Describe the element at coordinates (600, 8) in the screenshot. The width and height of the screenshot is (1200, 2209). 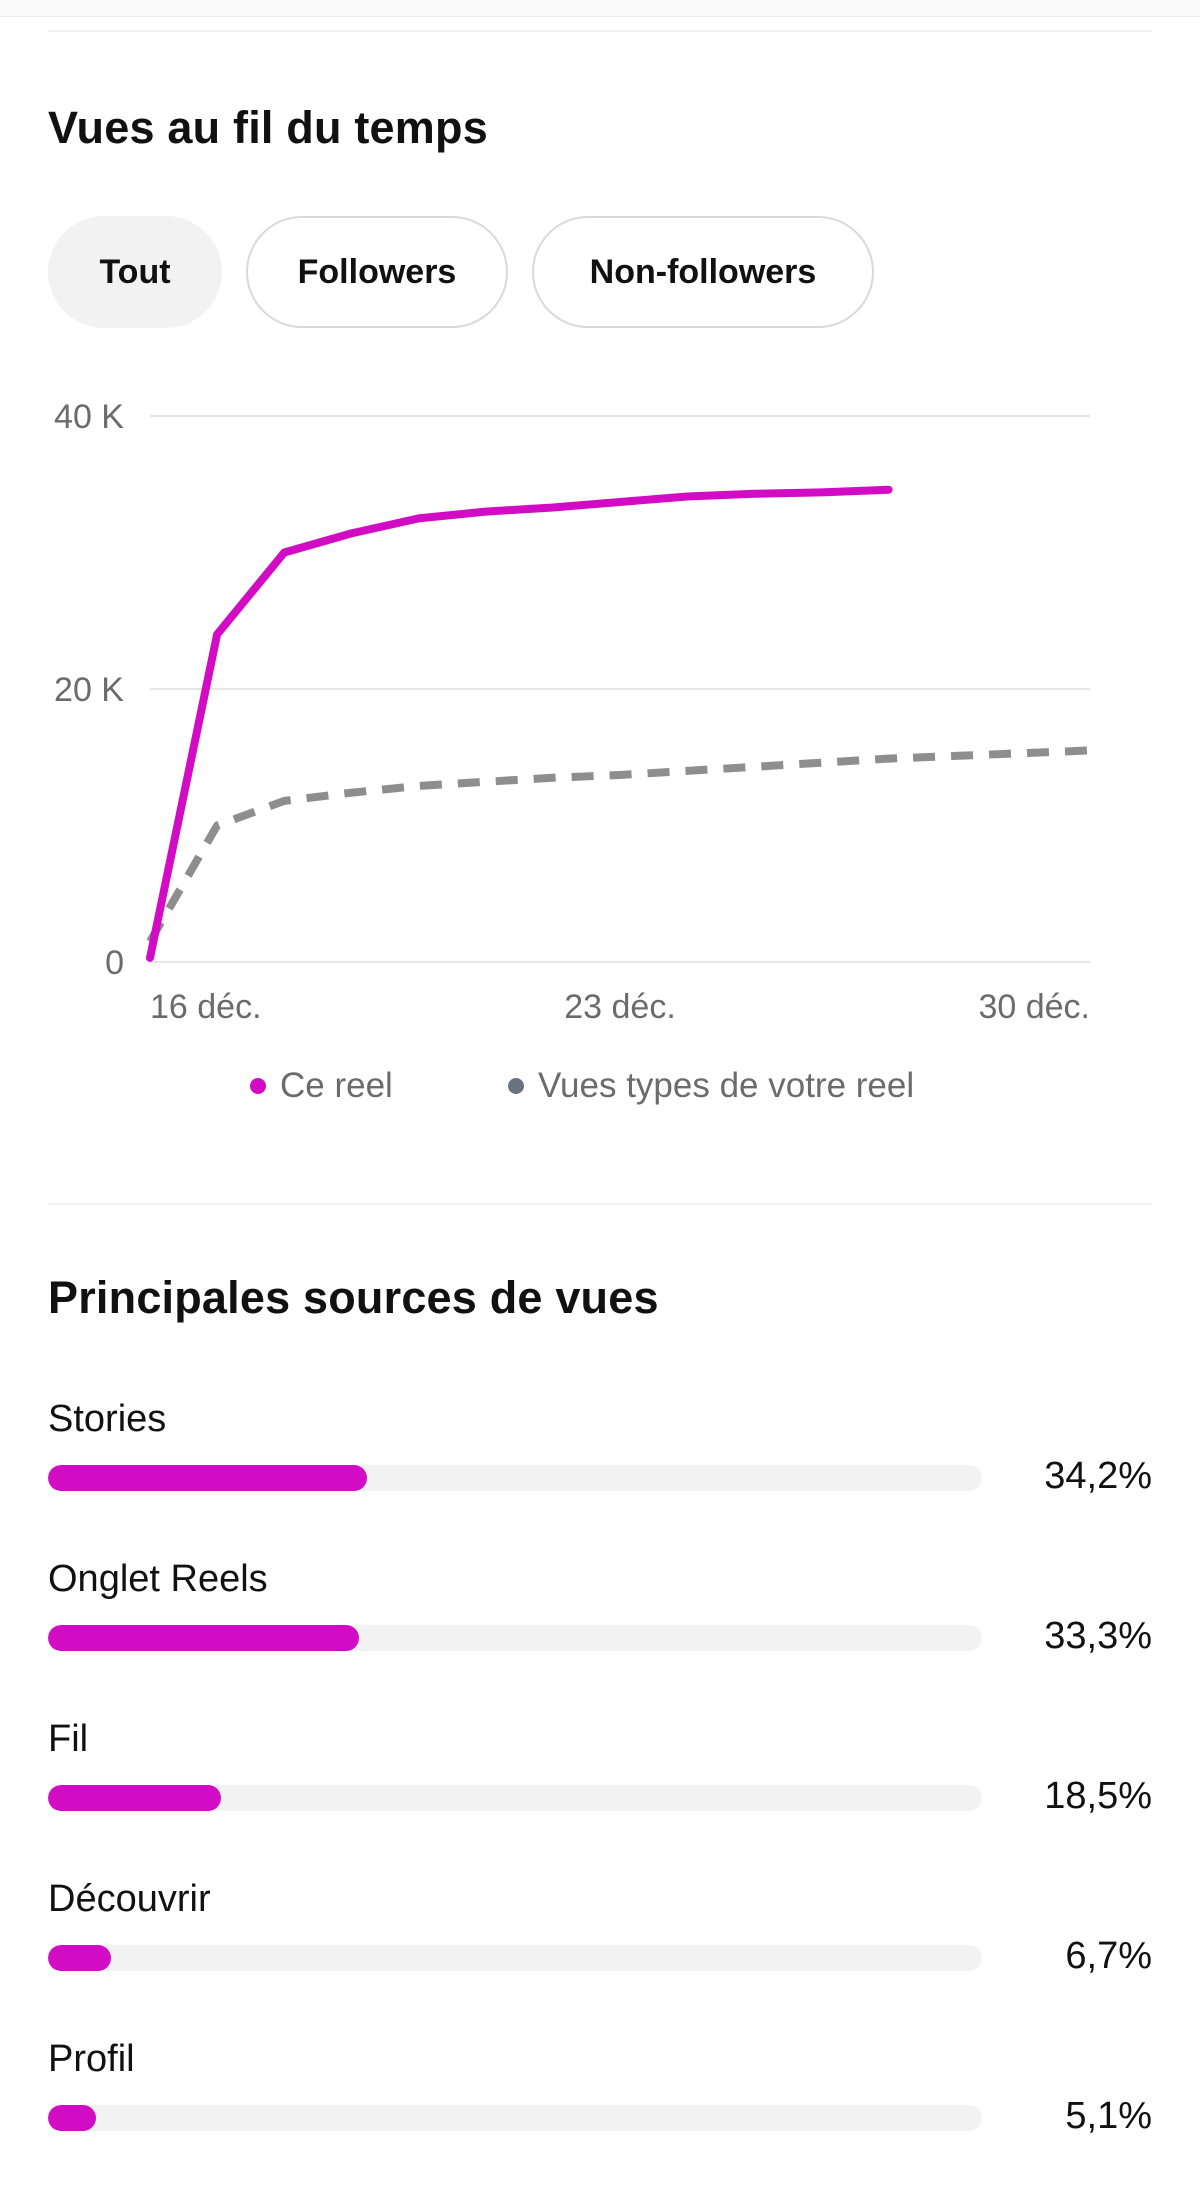
I see `top-edge` at that location.